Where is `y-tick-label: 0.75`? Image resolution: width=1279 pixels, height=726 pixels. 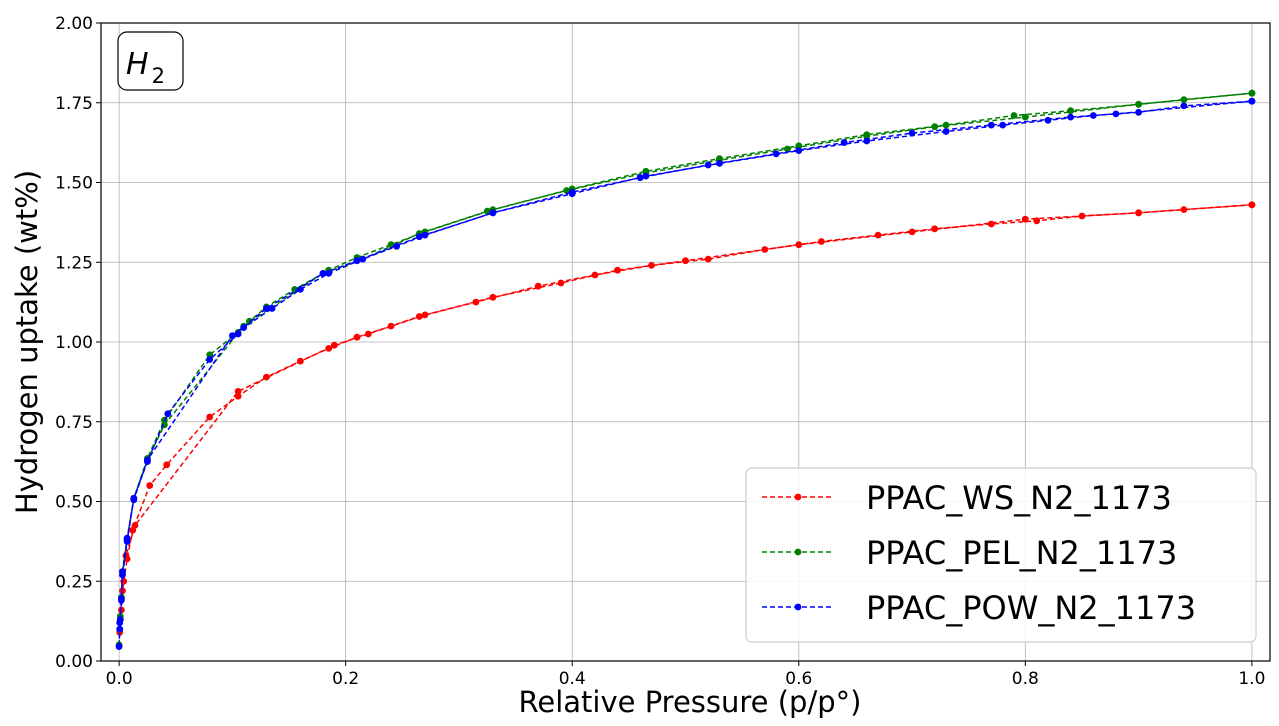
y-tick-label: 0.75 is located at coordinates (74, 423).